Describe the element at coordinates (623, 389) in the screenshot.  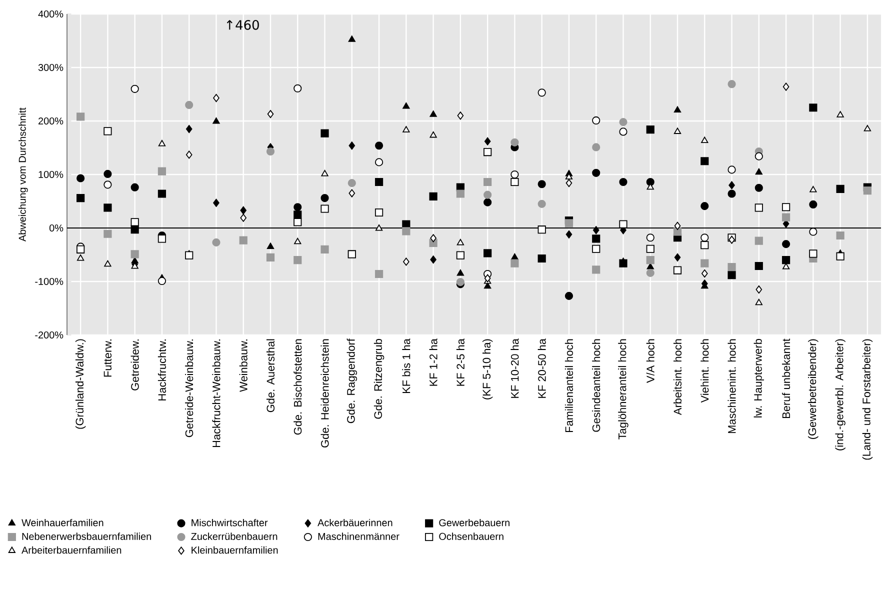
I see `x-tick-label: Taglöhneranteil hoch` at that location.